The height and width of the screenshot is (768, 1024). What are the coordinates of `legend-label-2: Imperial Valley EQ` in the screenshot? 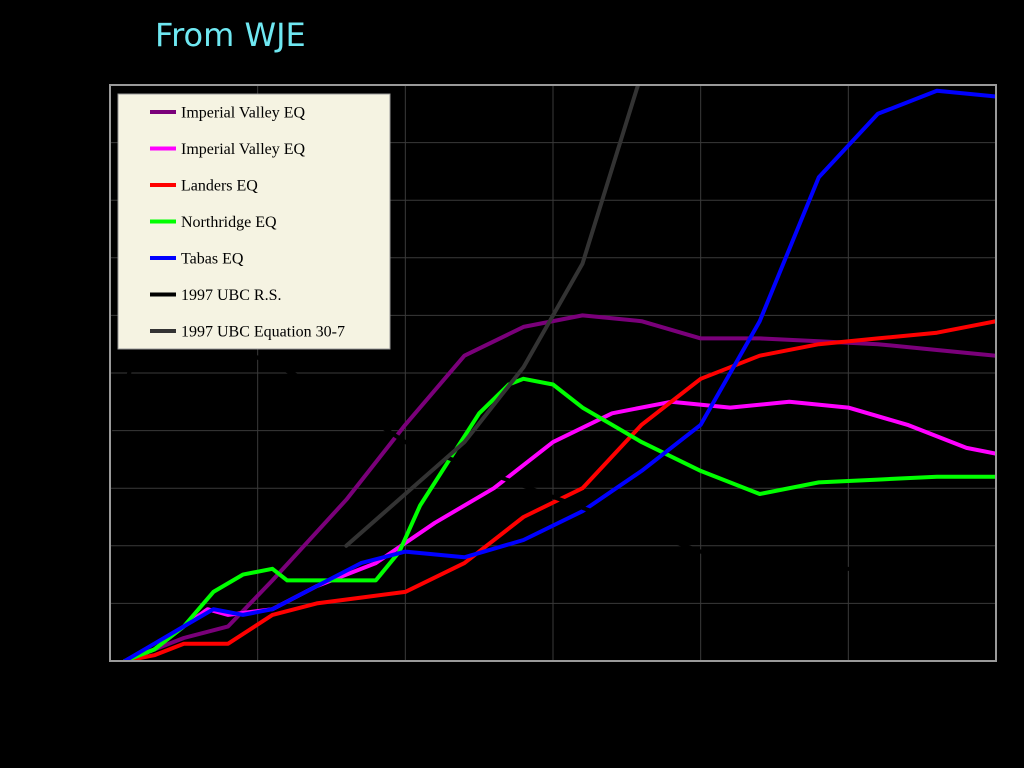 It's located at (243, 149).